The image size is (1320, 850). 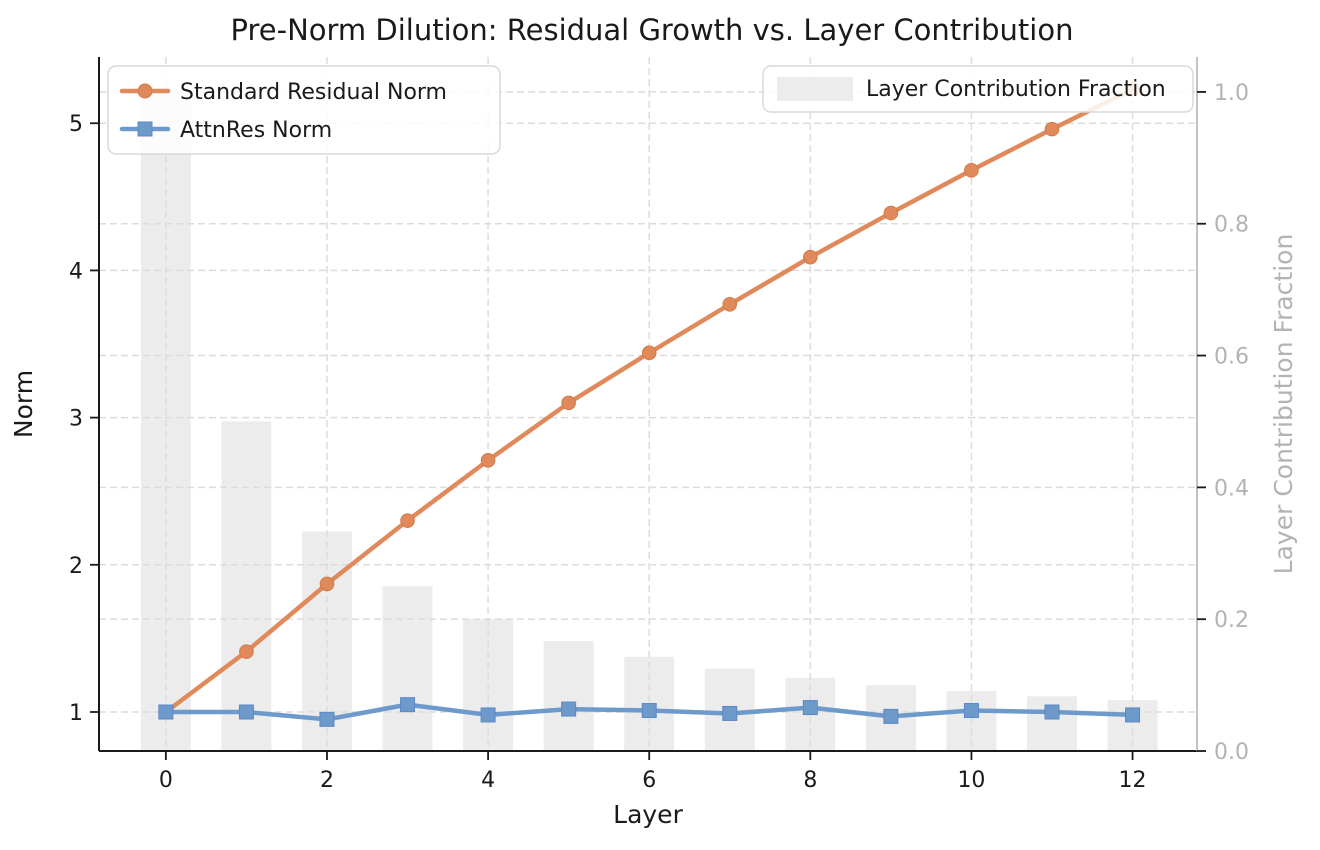 I want to click on legend-standard-label: Standard Residual Norm, so click(x=313, y=92).